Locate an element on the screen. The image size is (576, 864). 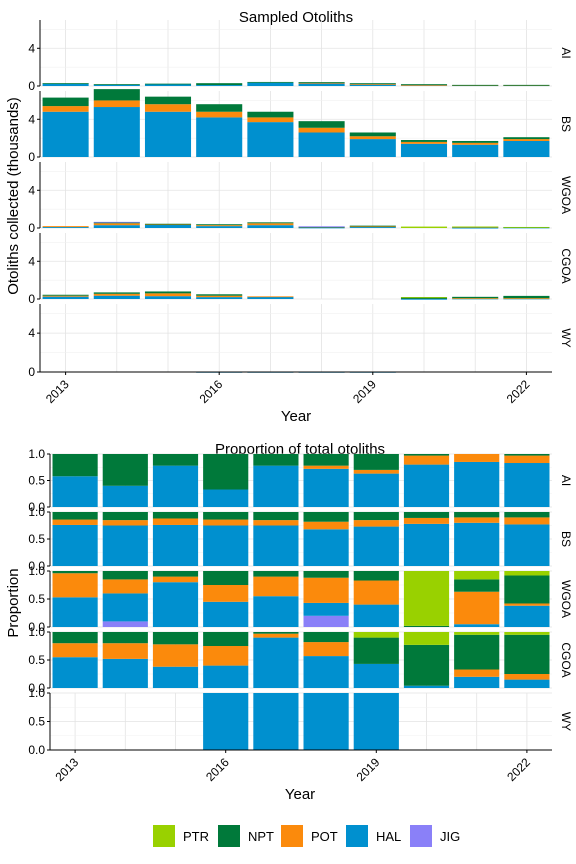
facet-label-wy: WY is located at coordinates (566, 337).